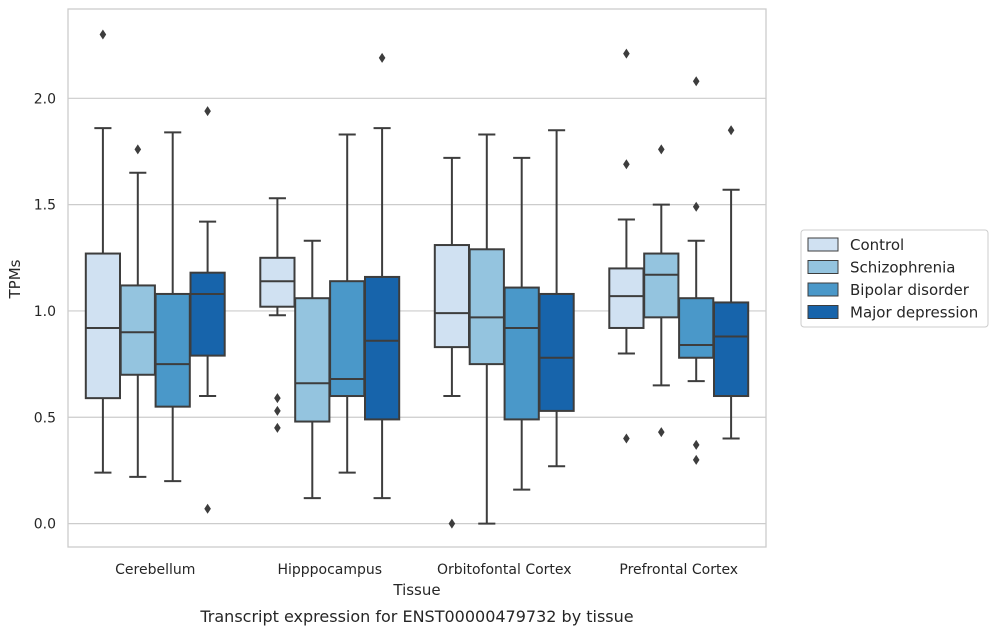  What do you see at coordinates (678, 570) in the screenshot?
I see `x-tick-label: Prefrontal Cortex` at bounding box center [678, 570].